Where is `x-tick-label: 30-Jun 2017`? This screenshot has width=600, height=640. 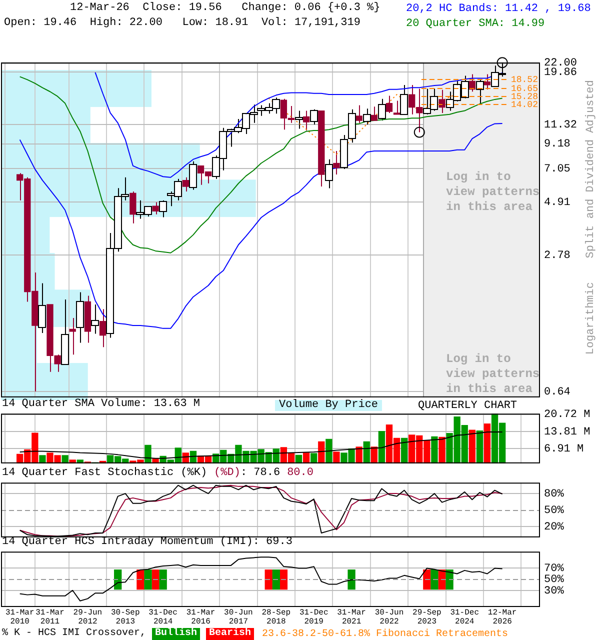
x-tick-label: 30-Jun 2017 is located at coordinates (239, 617).